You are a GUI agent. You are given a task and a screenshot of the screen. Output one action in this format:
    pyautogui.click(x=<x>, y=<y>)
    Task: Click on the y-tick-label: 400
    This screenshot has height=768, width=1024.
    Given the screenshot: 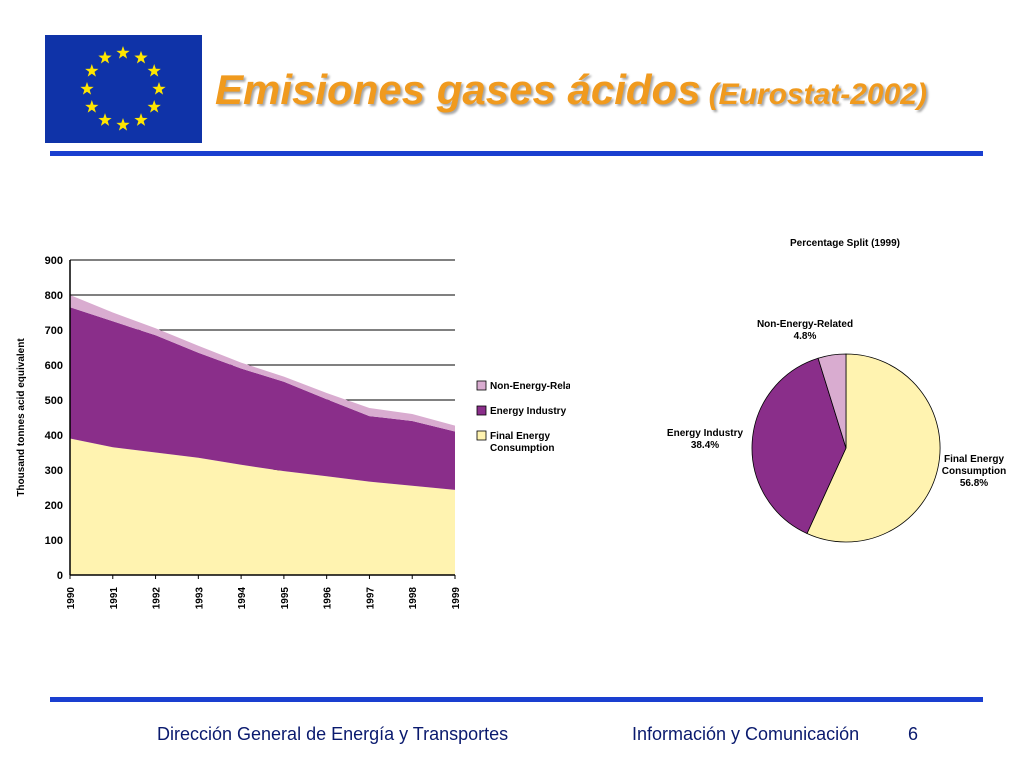 What is the action you would take?
    pyautogui.click(x=54, y=436)
    